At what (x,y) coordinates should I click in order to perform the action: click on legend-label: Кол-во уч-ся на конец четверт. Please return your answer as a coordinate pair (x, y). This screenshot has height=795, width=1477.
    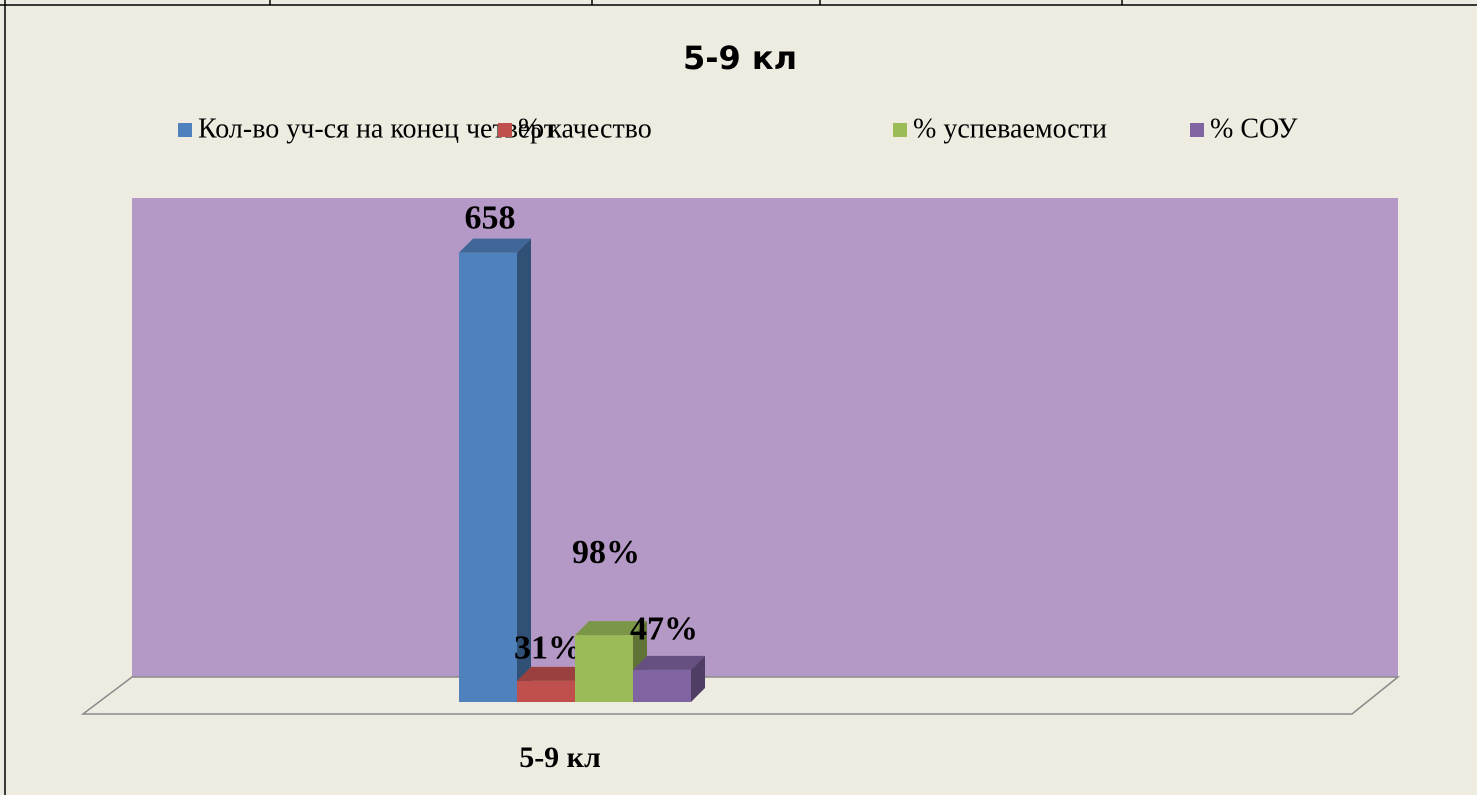
    Looking at the image, I should click on (377, 128).